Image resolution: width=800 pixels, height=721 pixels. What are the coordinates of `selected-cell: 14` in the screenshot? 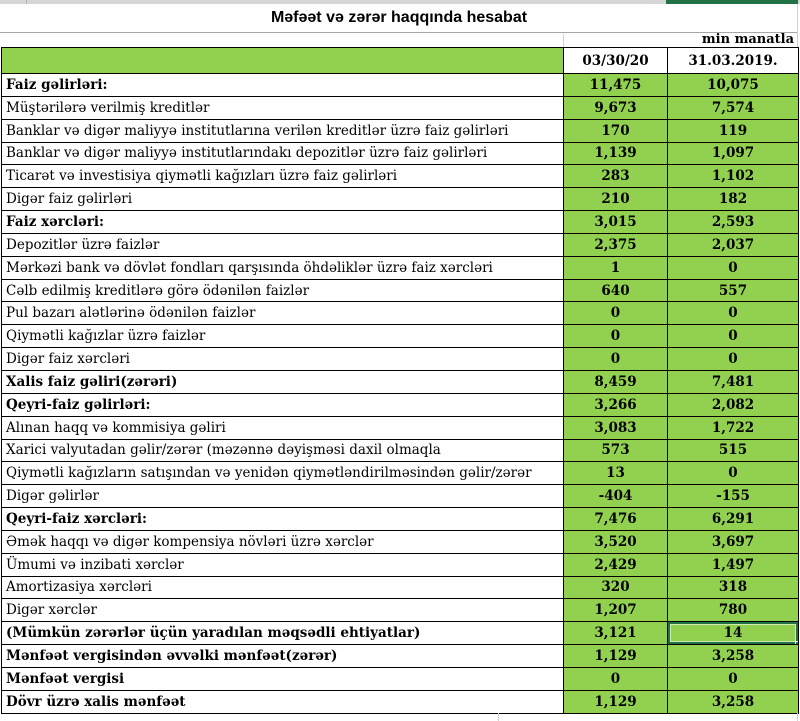 It's located at (733, 634).